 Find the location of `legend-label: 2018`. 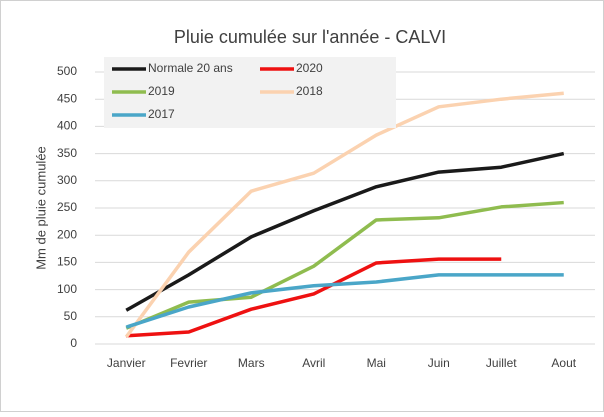

legend-label: 2018 is located at coordinates (309, 91).